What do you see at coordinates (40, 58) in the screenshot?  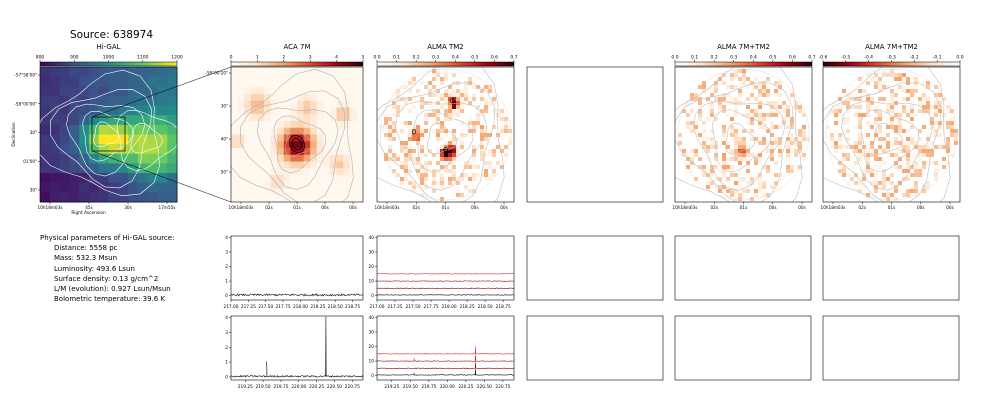 I see `colorbar-tick-label: 800` at bounding box center [40, 58].